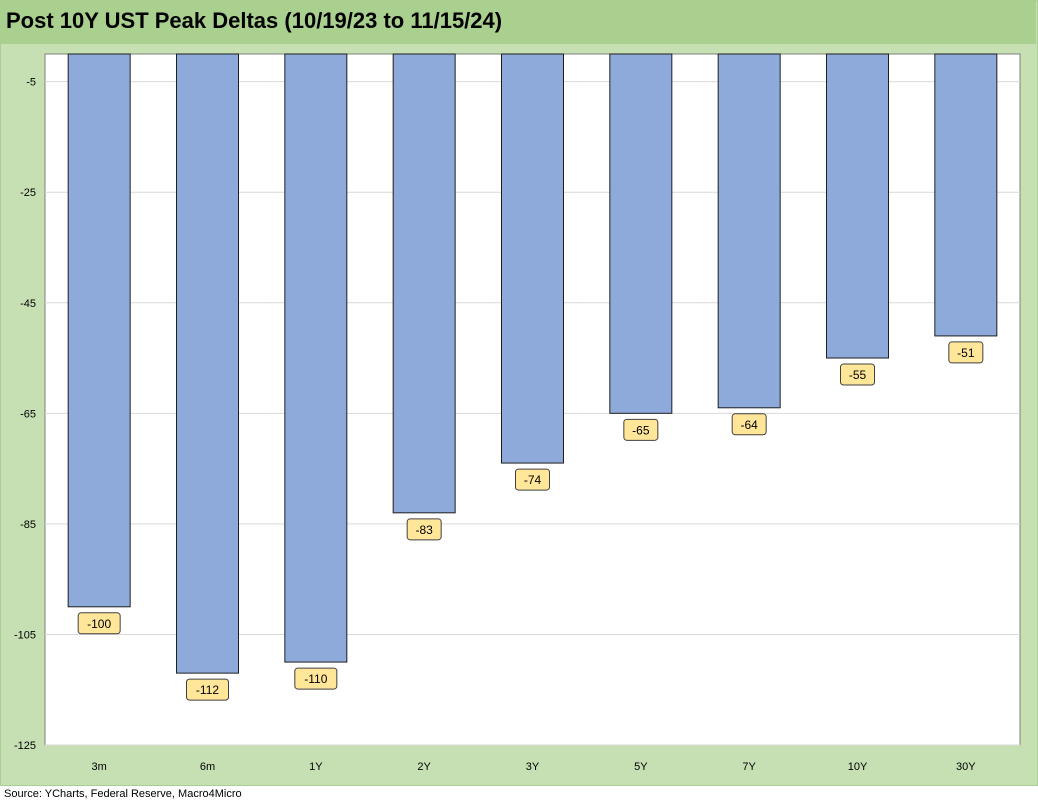 The image size is (1038, 810). Describe the element at coordinates (966, 767) in the screenshot. I see `x-tick-label: 30Y` at that location.